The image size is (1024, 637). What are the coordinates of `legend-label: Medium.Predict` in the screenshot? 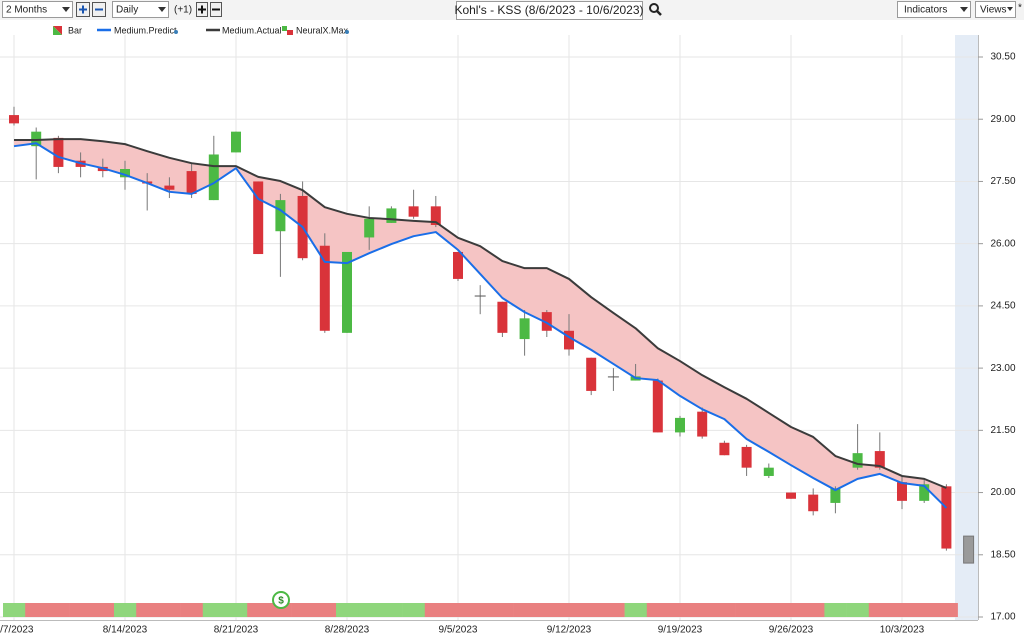 It's located at (145, 30).